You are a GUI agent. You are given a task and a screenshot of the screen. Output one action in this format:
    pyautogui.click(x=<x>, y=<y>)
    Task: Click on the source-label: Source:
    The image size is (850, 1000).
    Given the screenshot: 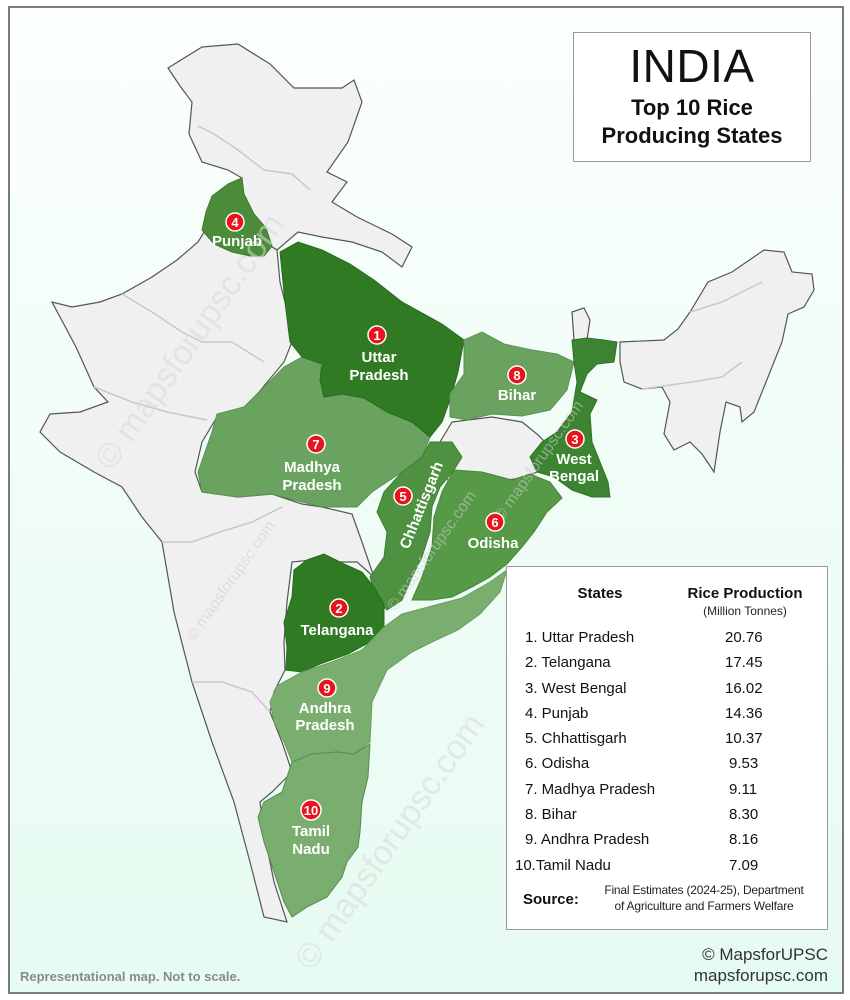 What is the action you would take?
    pyautogui.click(x=551, y=899)
    